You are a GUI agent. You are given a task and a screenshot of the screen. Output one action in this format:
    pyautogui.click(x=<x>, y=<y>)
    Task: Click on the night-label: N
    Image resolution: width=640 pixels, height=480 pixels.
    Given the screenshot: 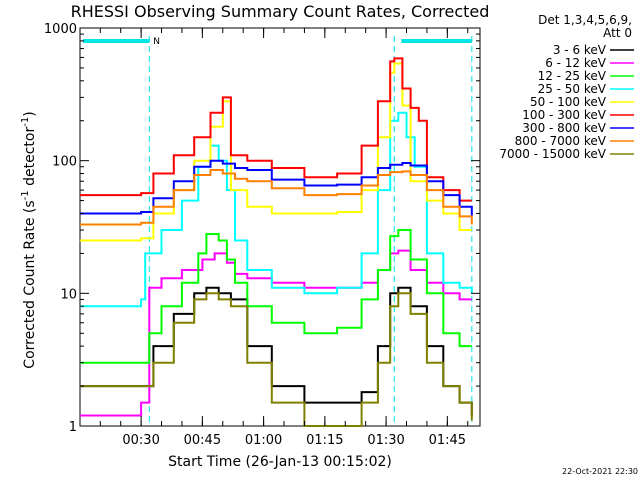 What is the action you would take?
    pyautogui.click(x=156, y=42)
    